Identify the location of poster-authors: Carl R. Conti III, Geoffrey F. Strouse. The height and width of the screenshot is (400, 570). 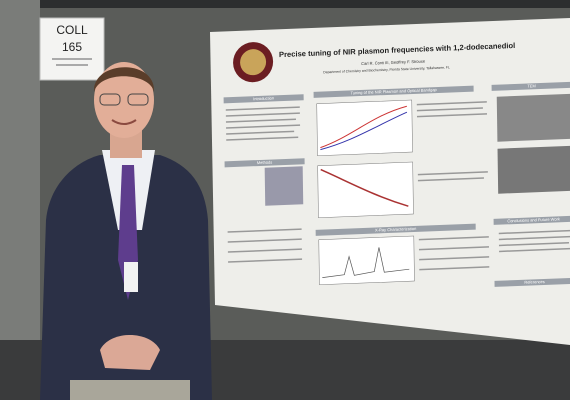
(393, 63).